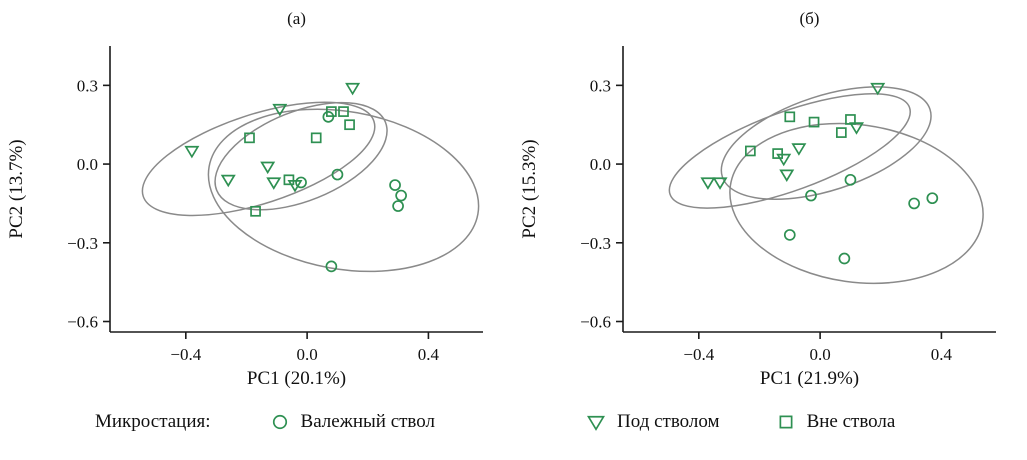  Describe the element at coordinates (296, 378) in the screenshot. I see `x-axis-label: PC1 (20.1%)` at that location.